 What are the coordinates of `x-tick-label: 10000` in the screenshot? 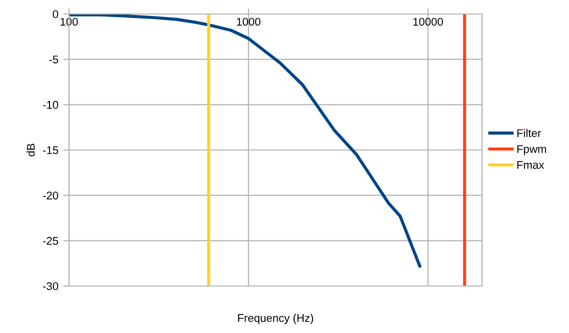 It's located at (428, 22).